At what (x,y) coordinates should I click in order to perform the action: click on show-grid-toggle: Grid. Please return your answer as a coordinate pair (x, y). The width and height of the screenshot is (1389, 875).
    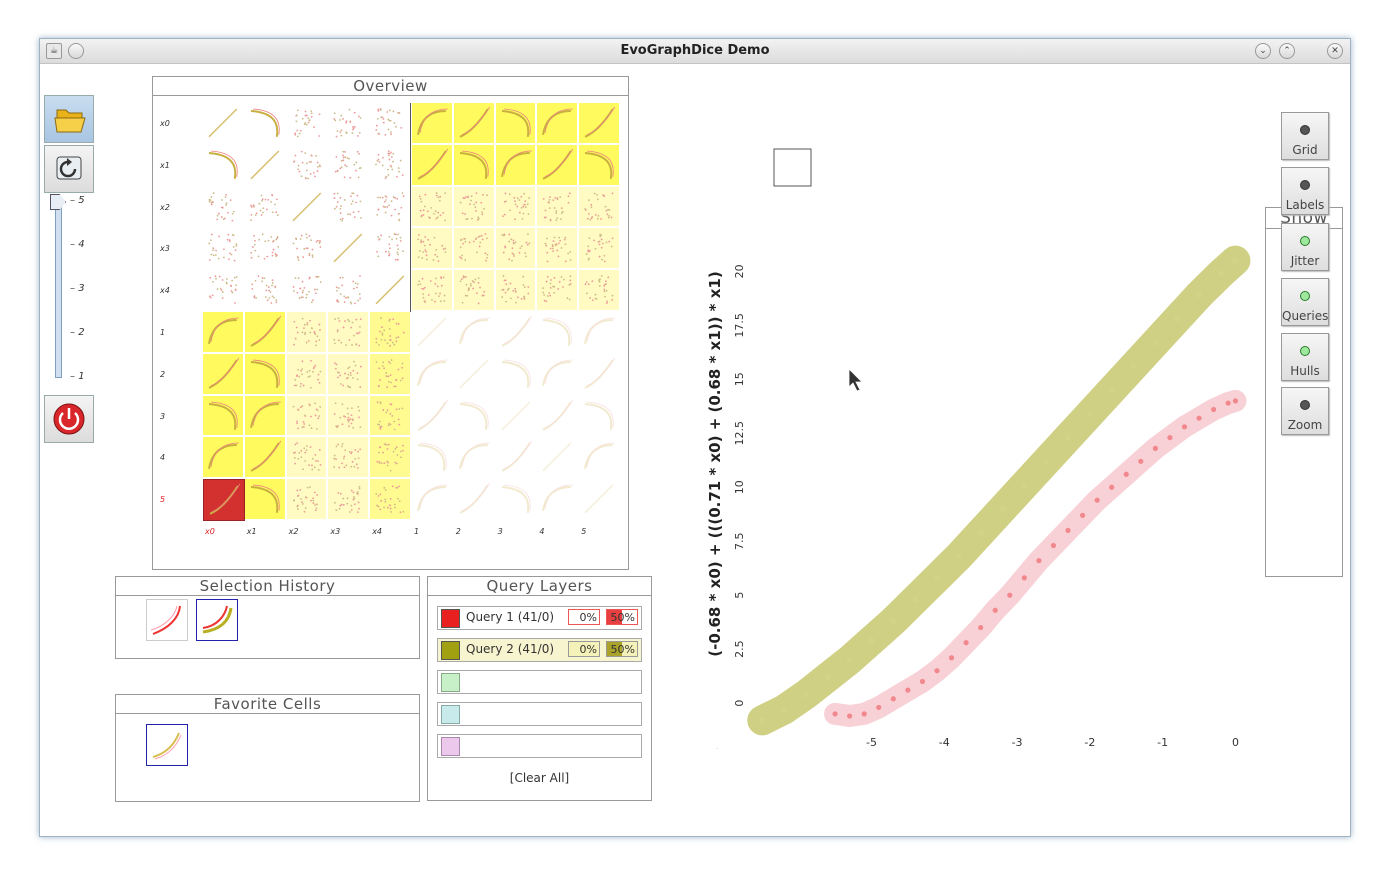
    Looking at the image, I should click on (1305, 136).